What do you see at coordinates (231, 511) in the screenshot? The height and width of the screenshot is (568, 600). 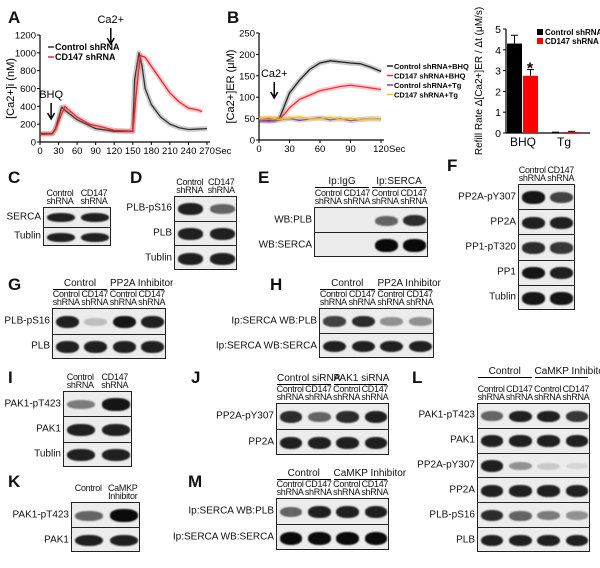 I see `row-label: Ip:SERCA WB:PLB` at bounding box center [231, 511].